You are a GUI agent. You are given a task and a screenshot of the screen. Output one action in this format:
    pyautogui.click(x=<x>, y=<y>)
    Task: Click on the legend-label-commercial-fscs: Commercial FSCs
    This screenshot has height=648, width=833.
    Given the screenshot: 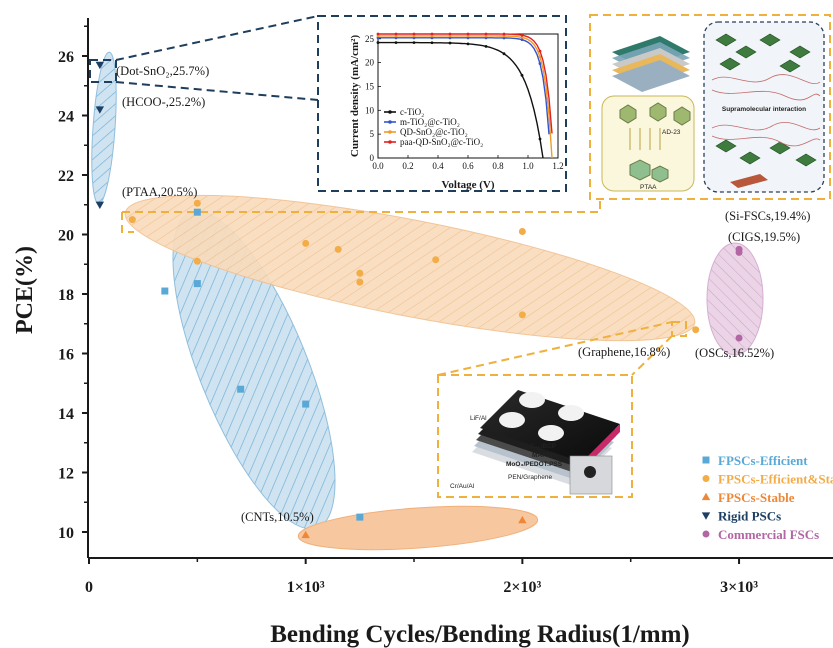 What is the action you would take?
    pyautogui.click(x=768, y=534)
    